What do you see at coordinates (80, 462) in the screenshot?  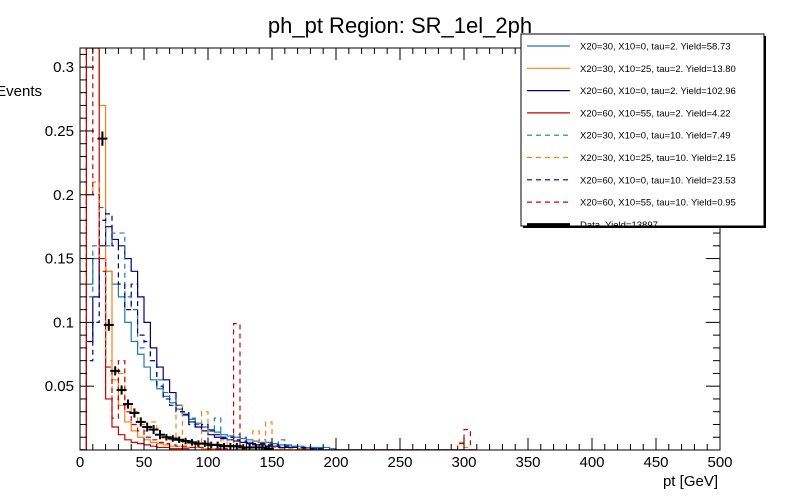 I see `x-tick-label: 0` at bounding box center [80, 462].